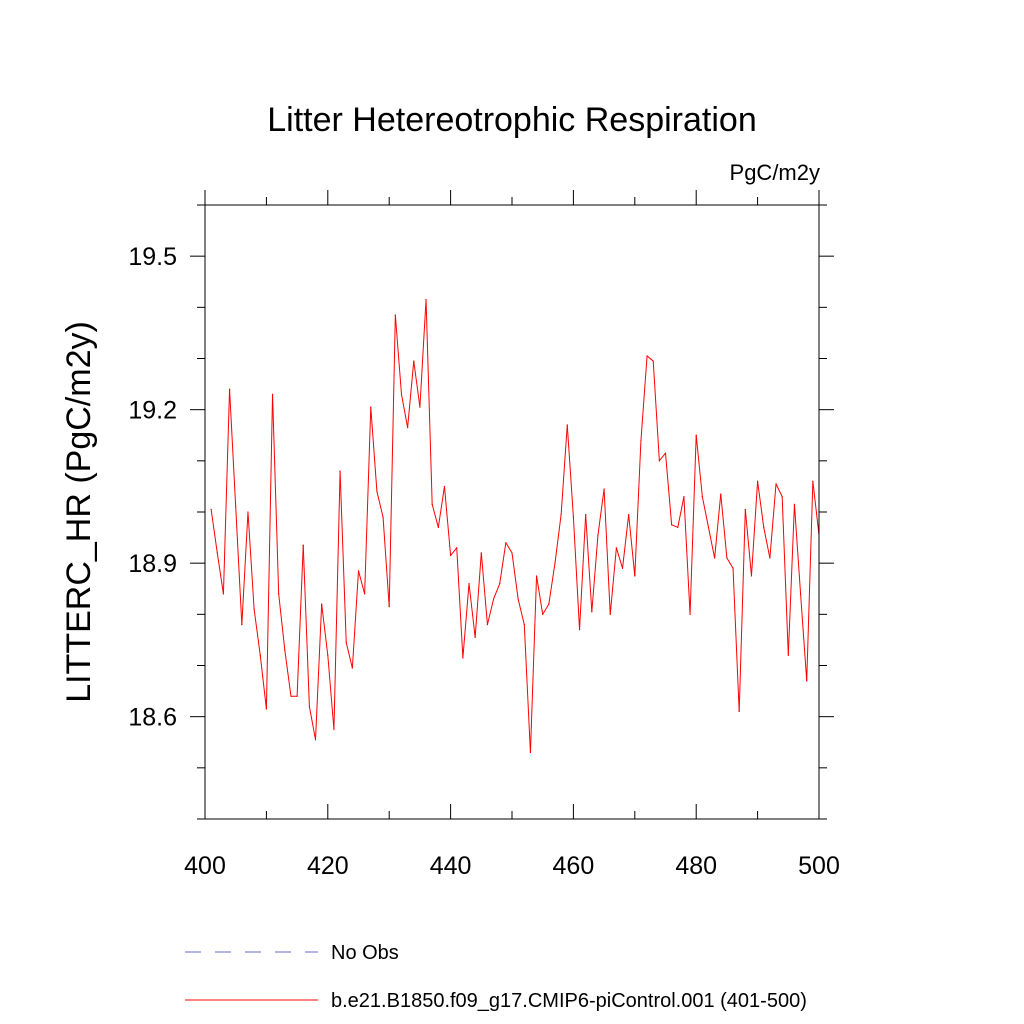  I want to click on x-tick-label: 400, so click(205, 866).